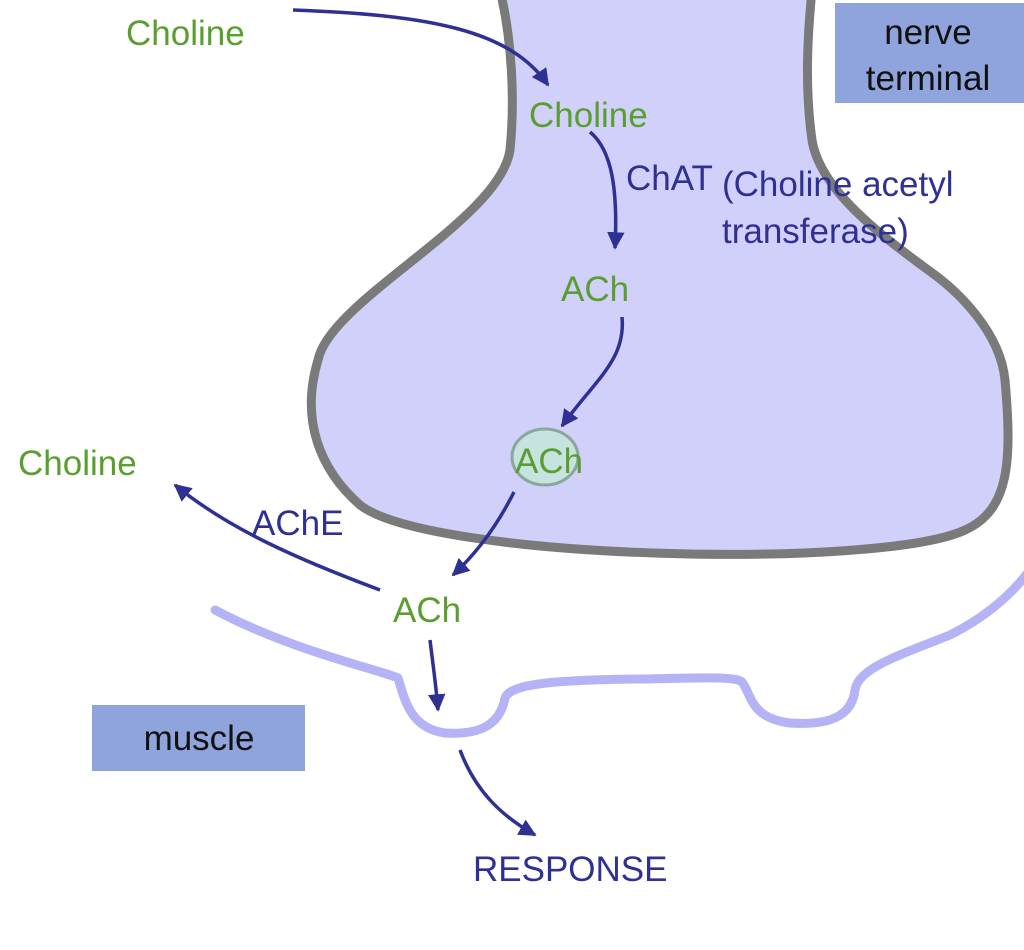  What do you see at coordinates (838, 184) in the screenshot?
I see `chat-full-name-line1: (Choline acetyl` at bounding box center [838, 184].